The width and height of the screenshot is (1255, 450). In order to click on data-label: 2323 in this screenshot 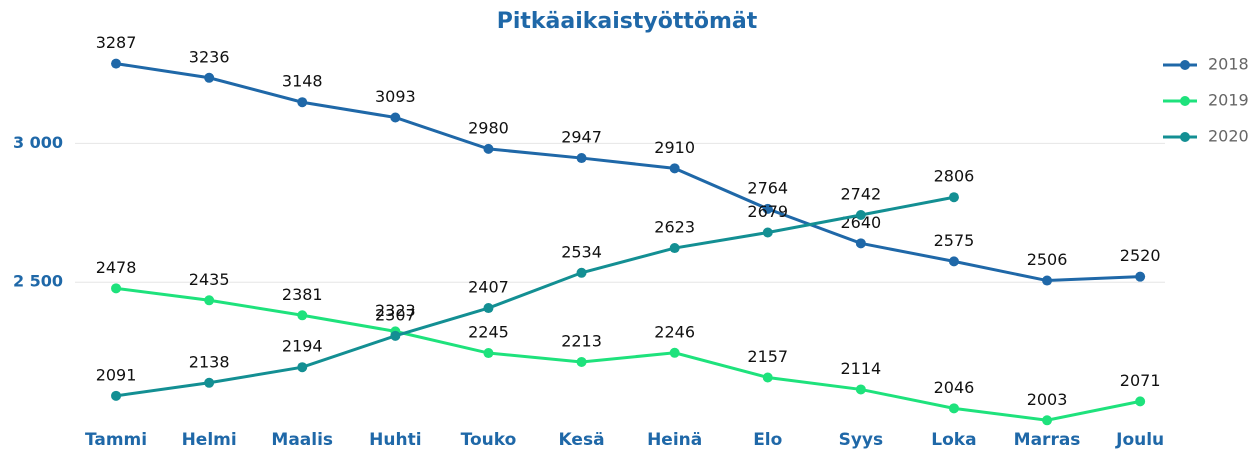, I will do `click(395, 310)`.